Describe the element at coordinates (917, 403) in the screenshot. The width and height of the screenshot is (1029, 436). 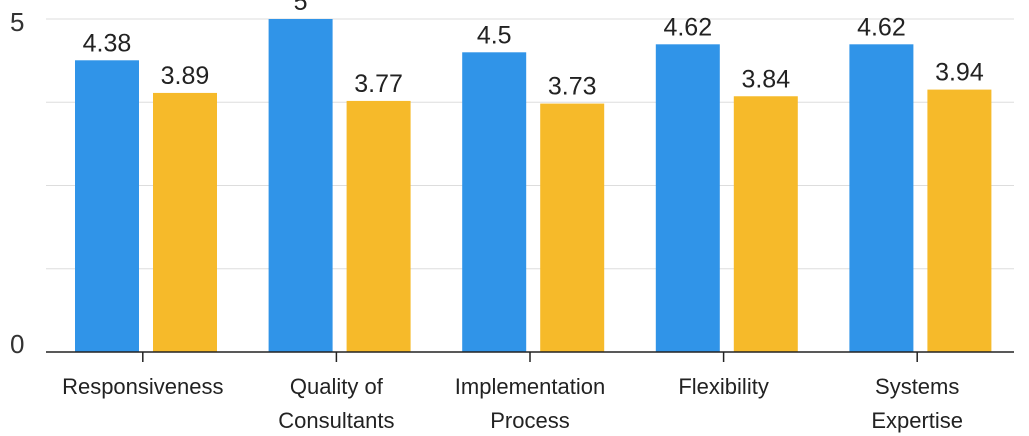
I see `x-tick-label: Systems Expertise` at that location.